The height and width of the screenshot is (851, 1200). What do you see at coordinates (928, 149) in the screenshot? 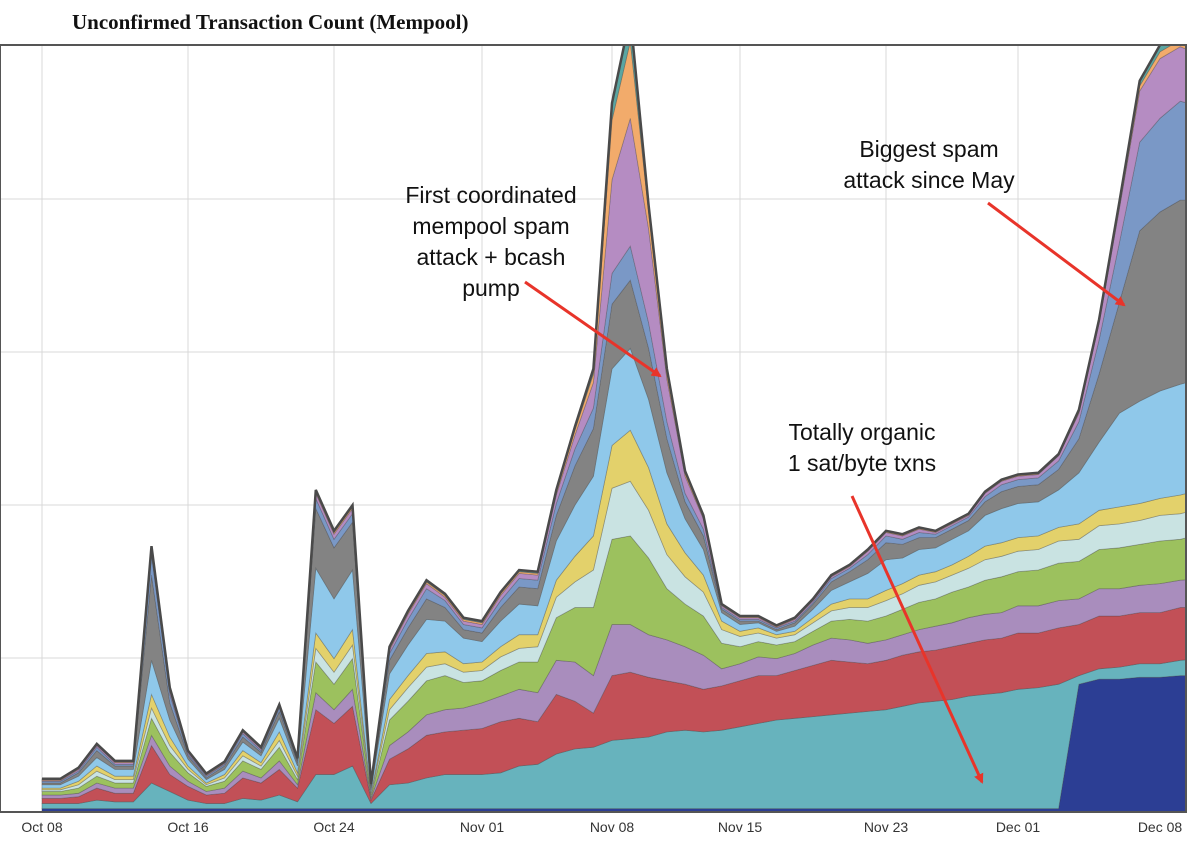
I see `annotation-text-line: Biggest spam` at bounding box center [928, 149].